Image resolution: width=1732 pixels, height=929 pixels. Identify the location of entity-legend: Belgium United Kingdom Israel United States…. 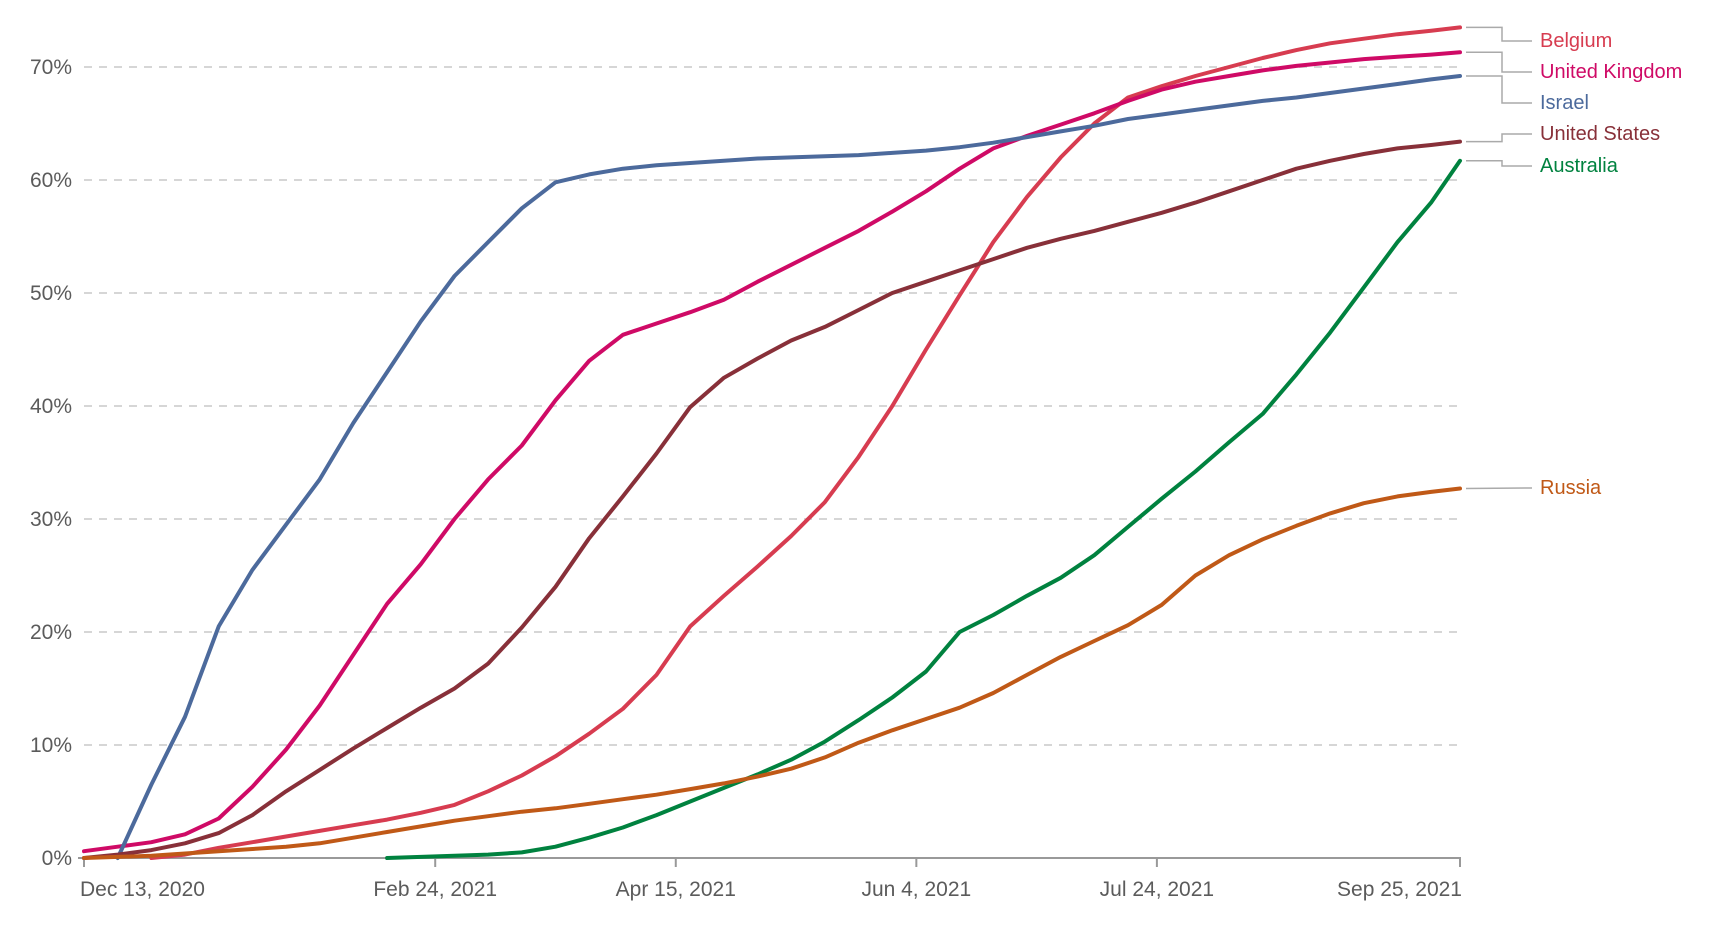
(1573, 262).